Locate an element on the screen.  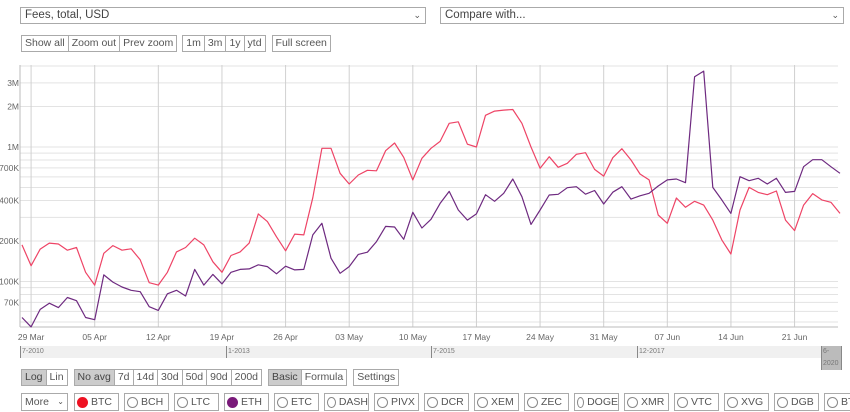
navigator-bar: 7-2010 1-2013 7-2015 12-2017 6-2020 is located at coordinates (431, 358).